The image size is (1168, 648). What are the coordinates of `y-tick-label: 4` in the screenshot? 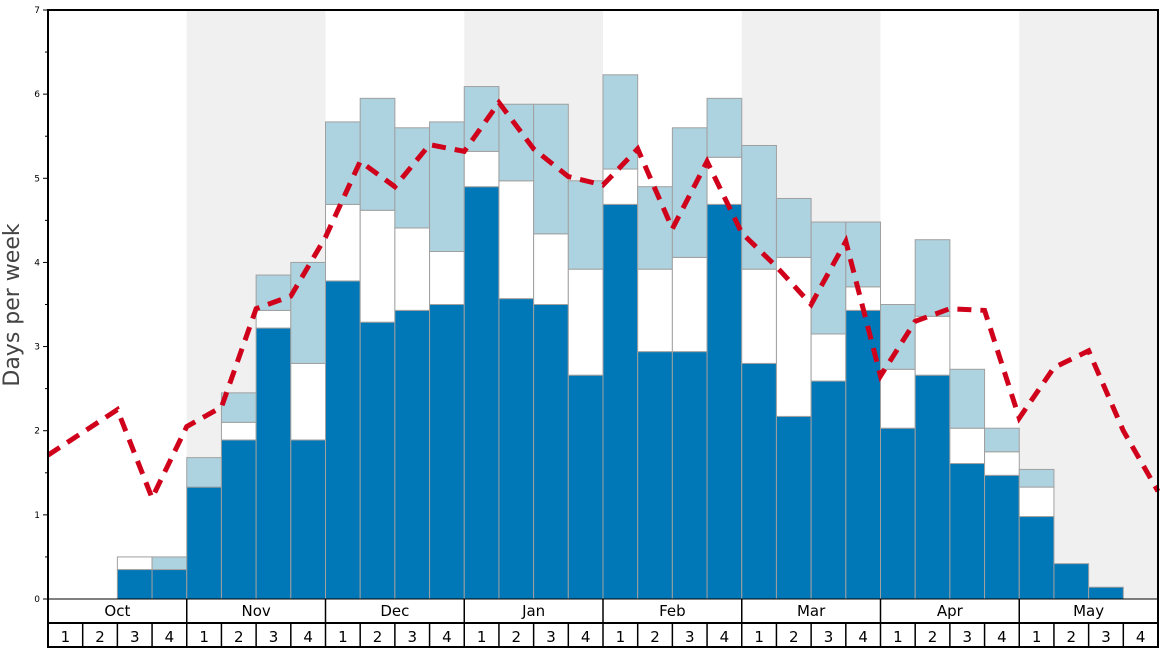 It's located at (37, 263).